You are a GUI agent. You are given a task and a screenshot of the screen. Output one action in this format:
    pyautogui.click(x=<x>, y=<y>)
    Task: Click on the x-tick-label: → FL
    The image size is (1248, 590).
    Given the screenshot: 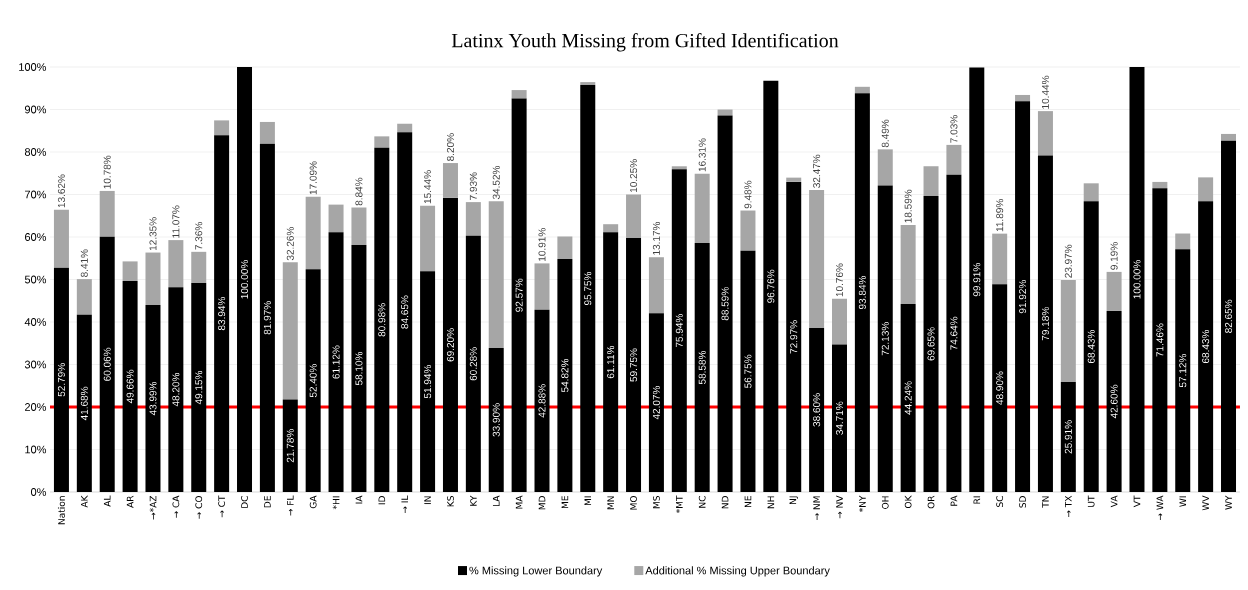 What is the action you would take?
    pyautogui.click(x=290, y=505)
    